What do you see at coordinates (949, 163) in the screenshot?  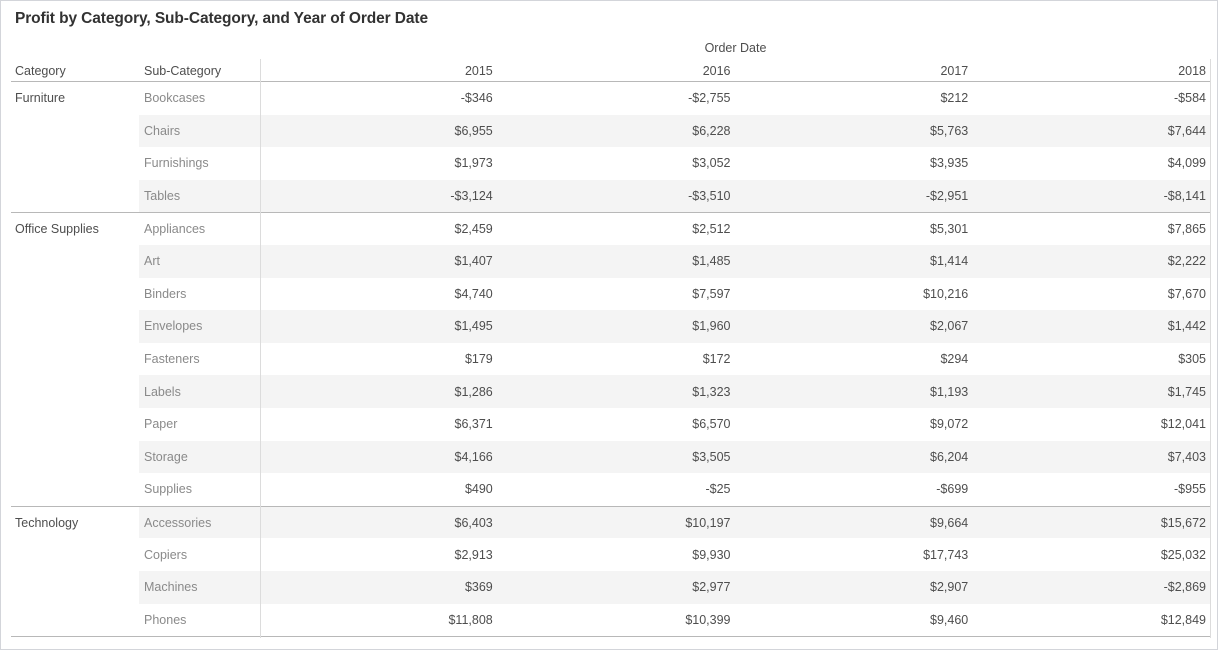 I see `value-cell: $3,935` at bounding box center [949, 163].